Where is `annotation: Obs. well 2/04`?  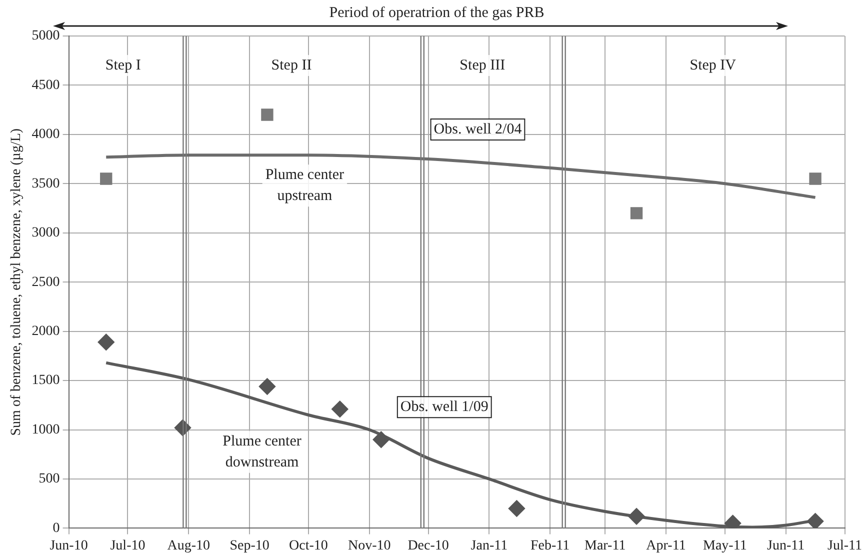
annotation: Obs. well 2/04 is located at coordinates (478, 129).